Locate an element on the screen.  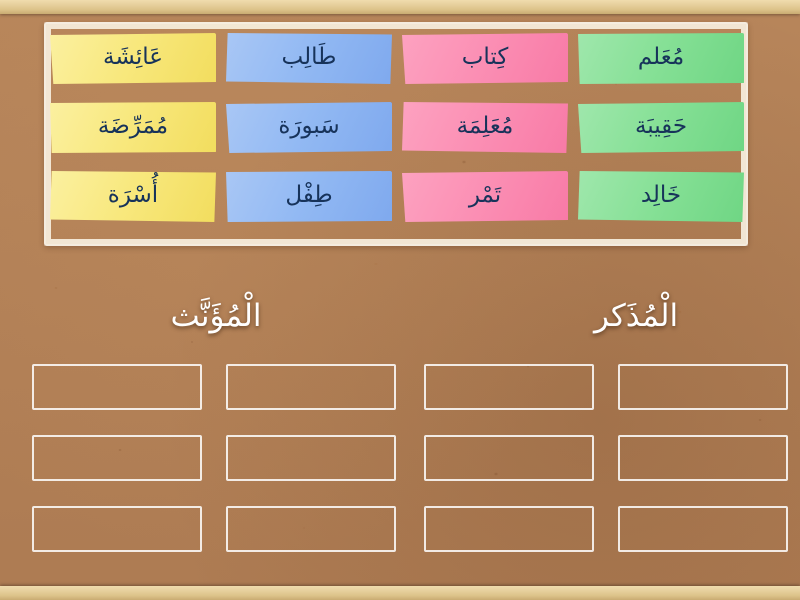
word-tile: تَمْر is located at coordinates (485, 196).